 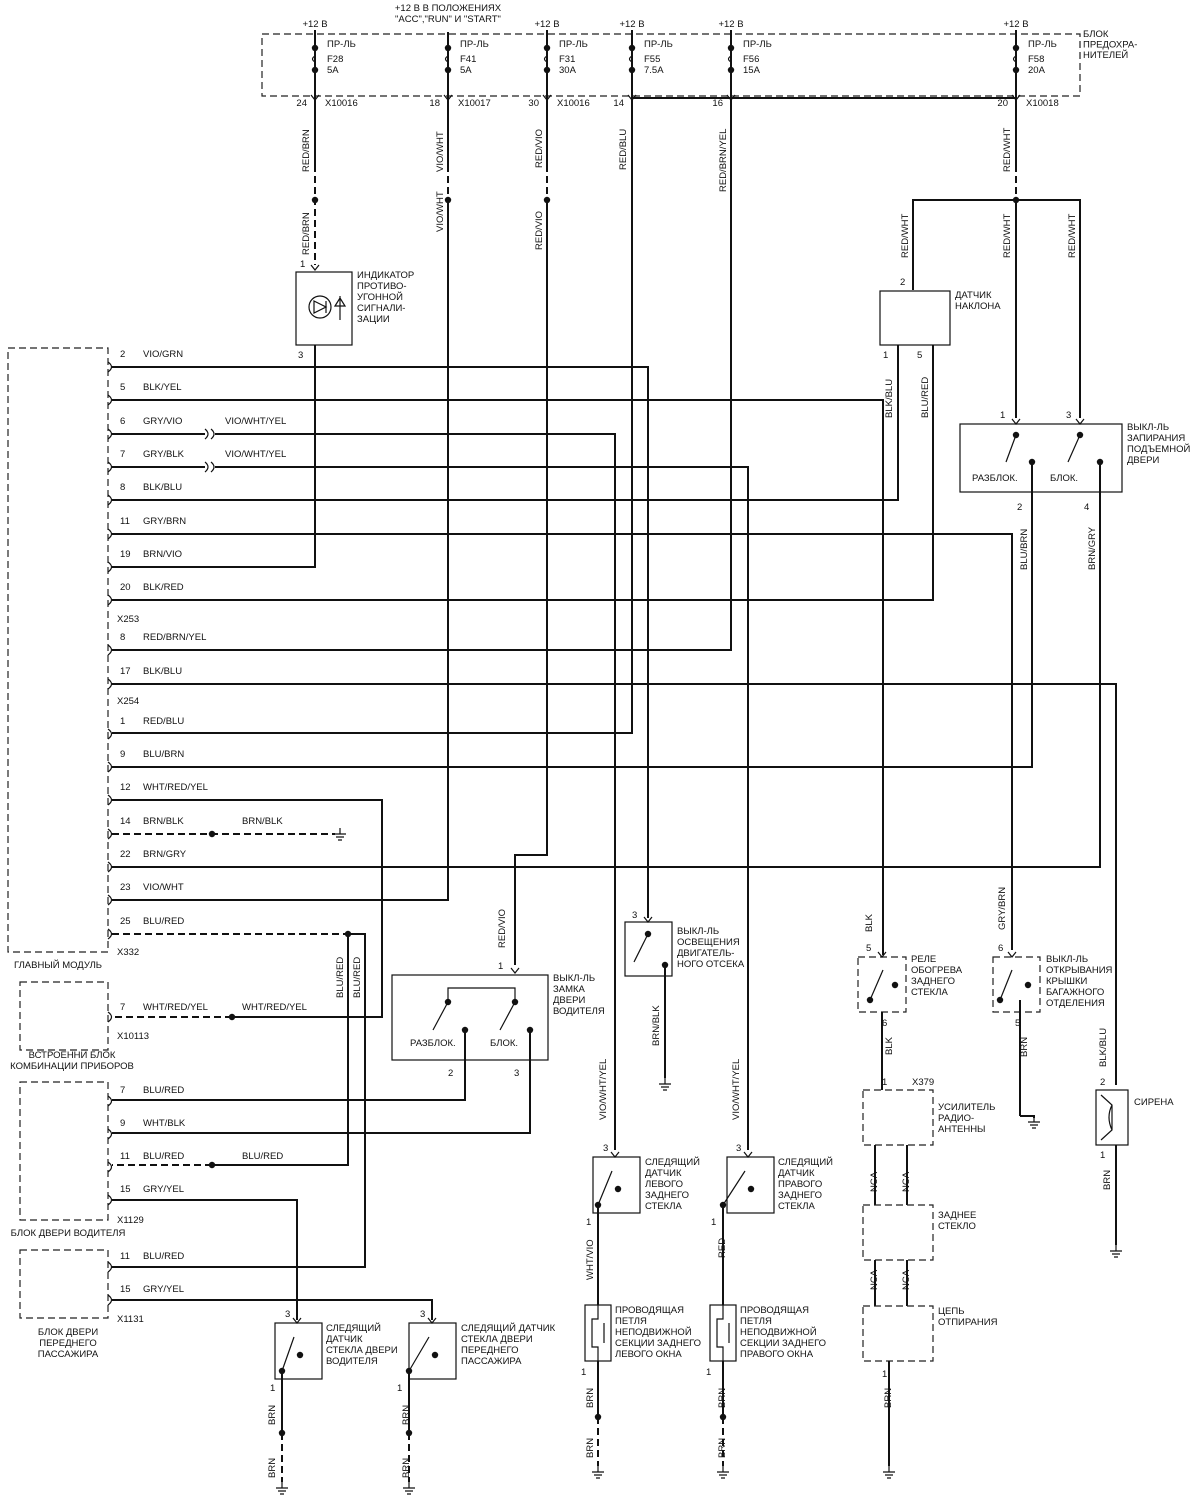 What do you see at coordinates (165, 854) in the screenshot?
I see `label-main_module-rows-14-wire: BRN/GRY` at bounding box center [165, 854].